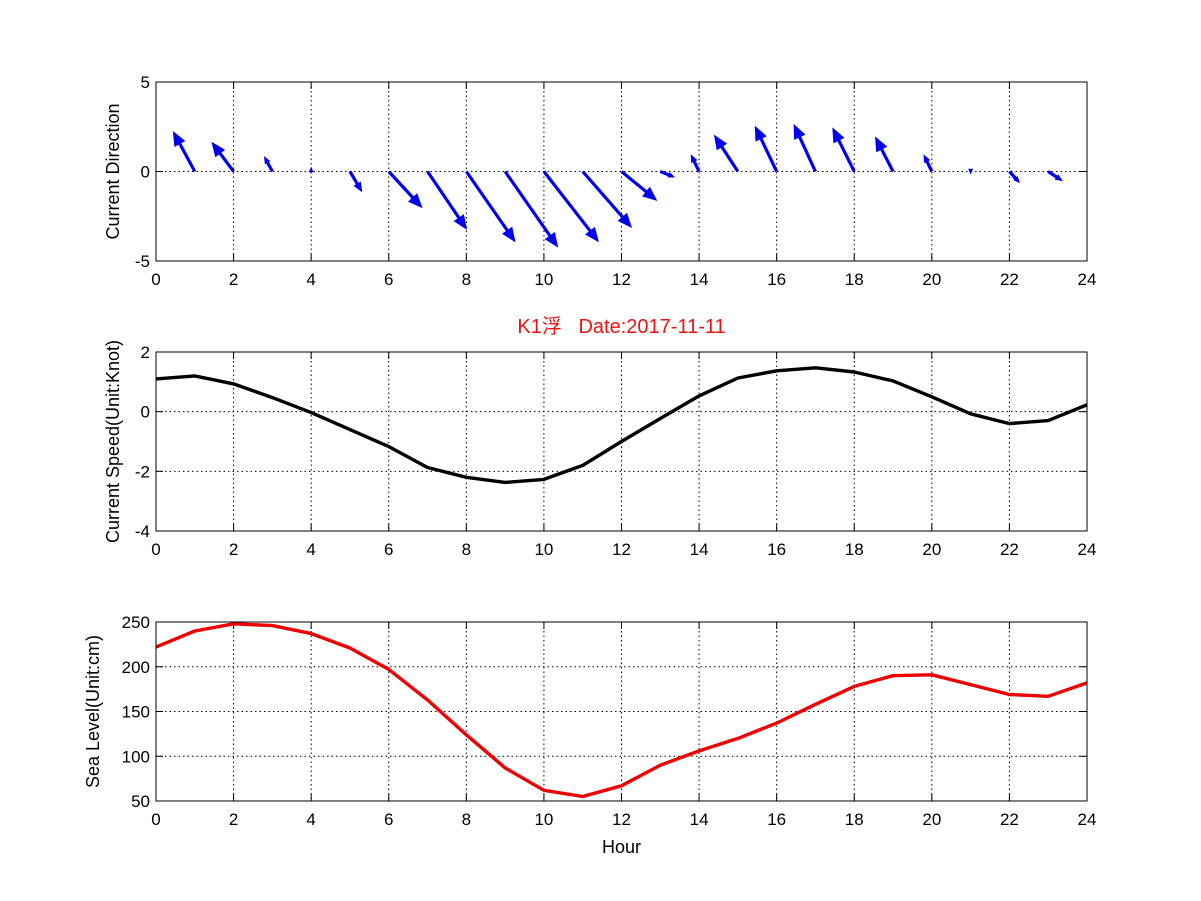 The image size is (1201, 901). What do you see at coordinates (136, 622) in the screenshot?
I see `y-tick-label: 250` at bounding box center [136, 622].